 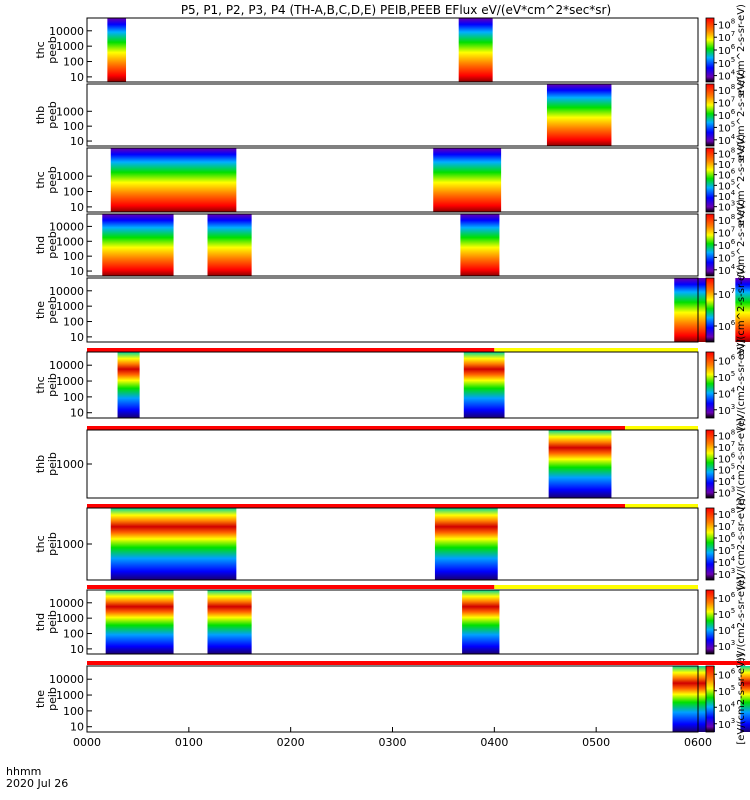 What do you see at coordinates (46, 245) in the screenshot?
I see `panel-ylabel: thdpeeb` at bounding box center [46, 245].